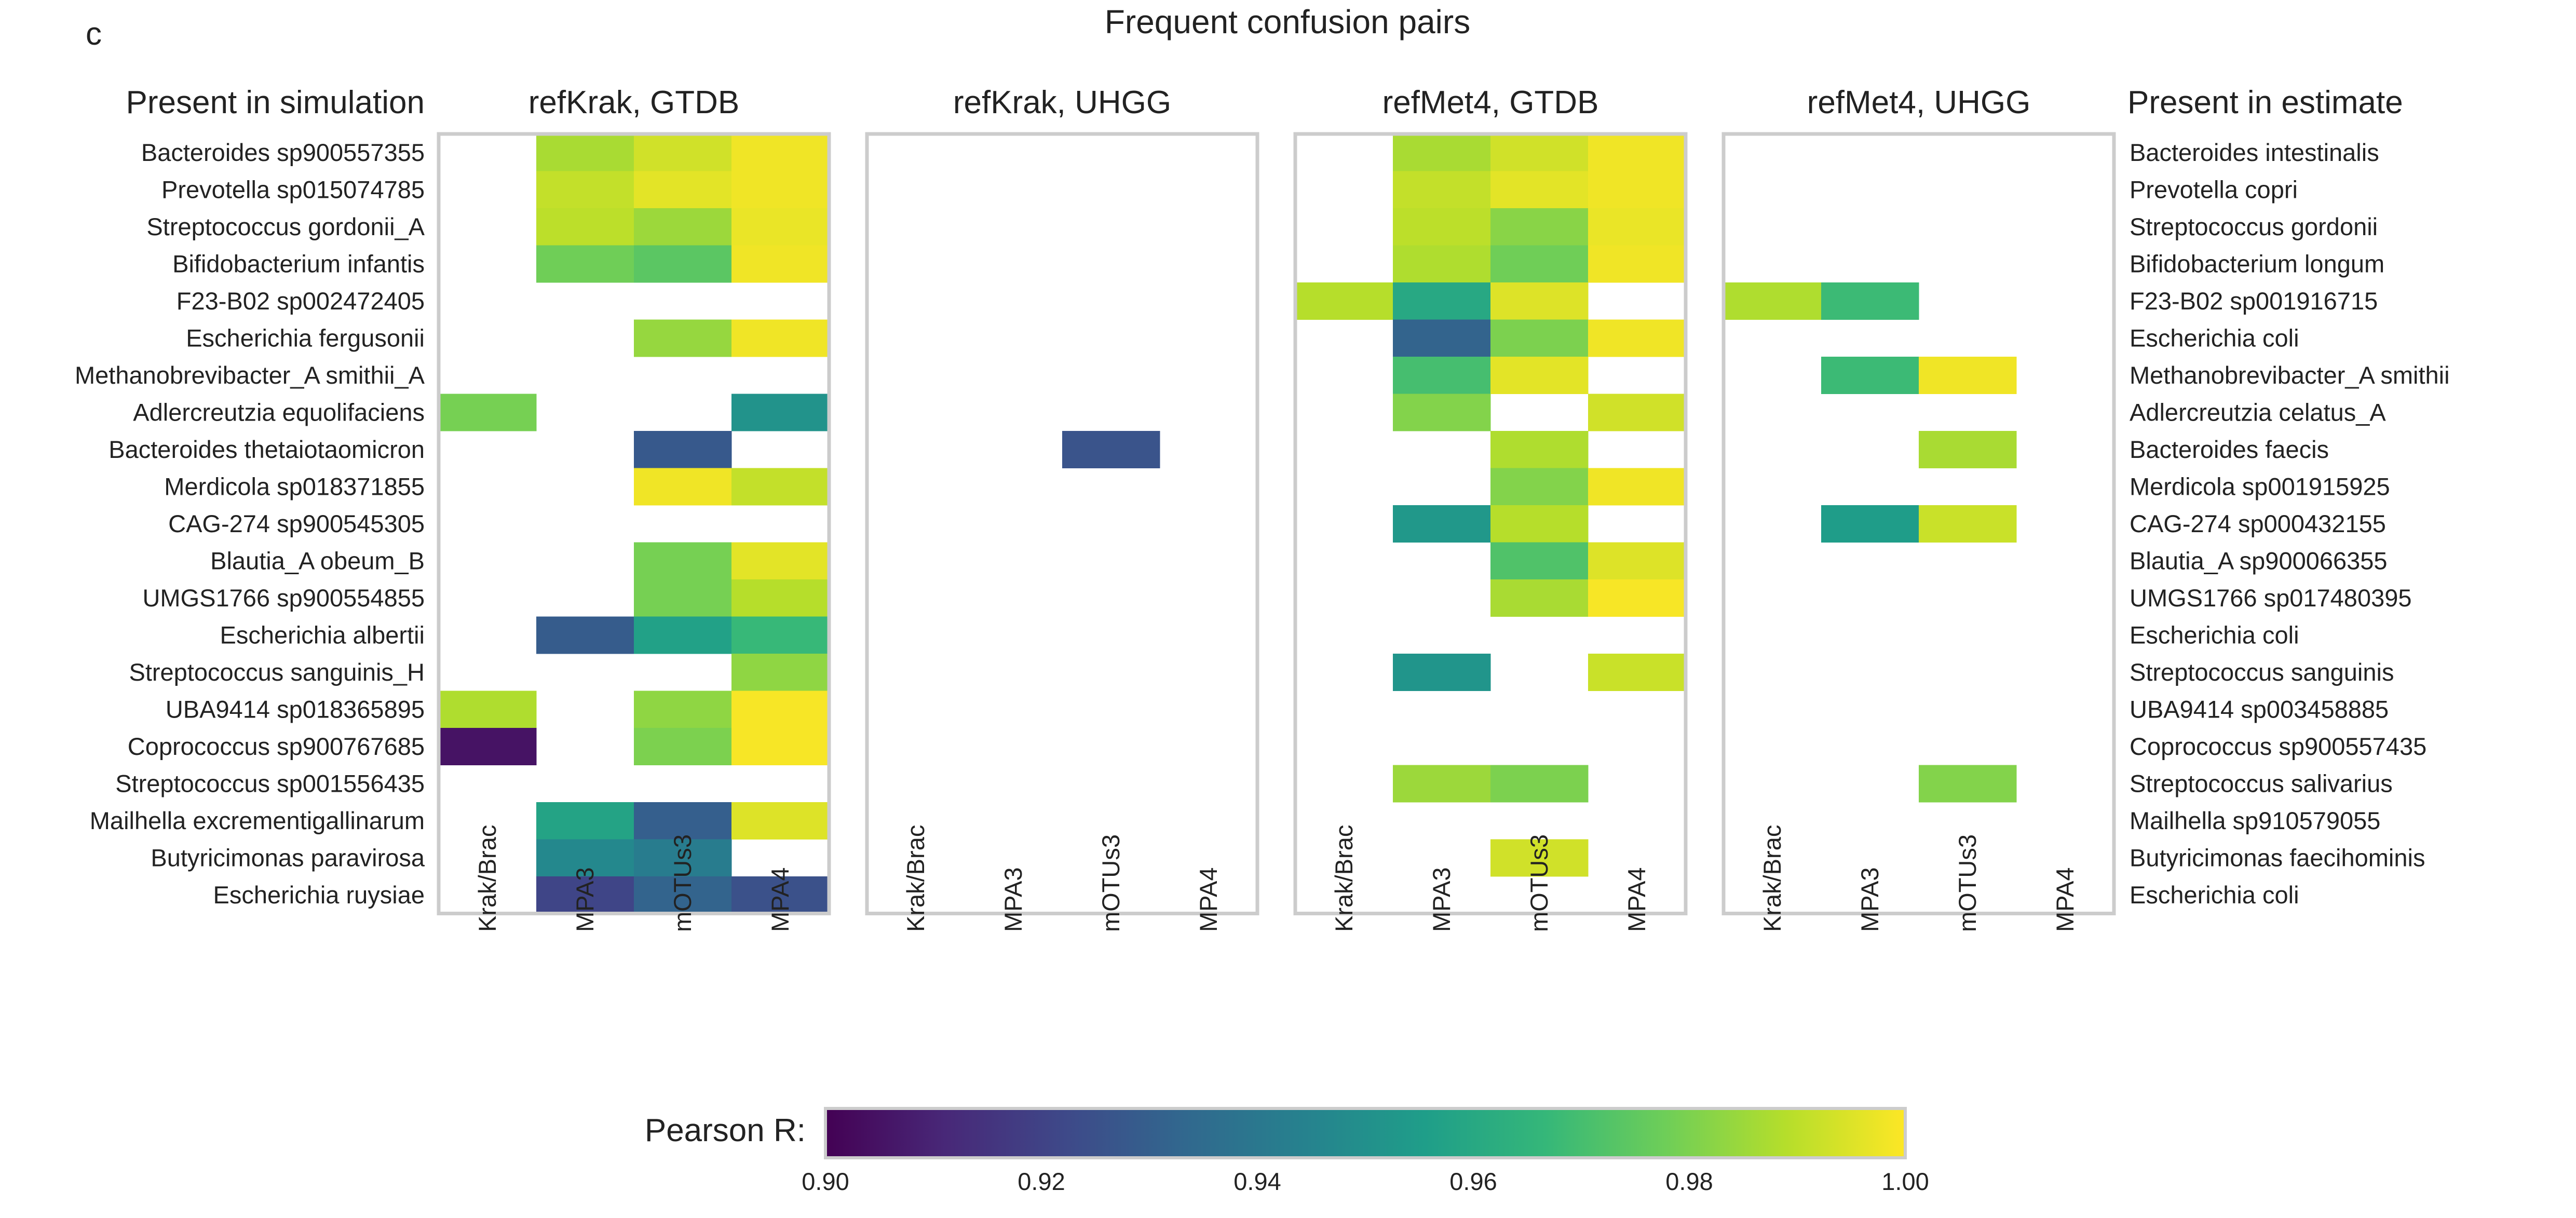 This screenshot has width=2576, height=1218. I want to click on simulation-row-label: Coprococcus sp900767685, so click(276, 746).